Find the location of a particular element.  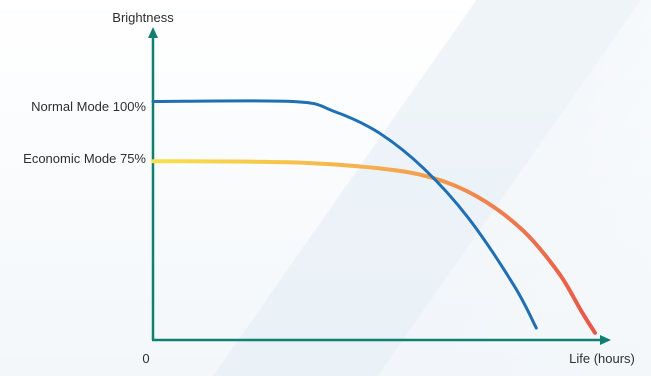

ytick-normal-mode: Normal Mode 100% is located at coordinates (88, 106).